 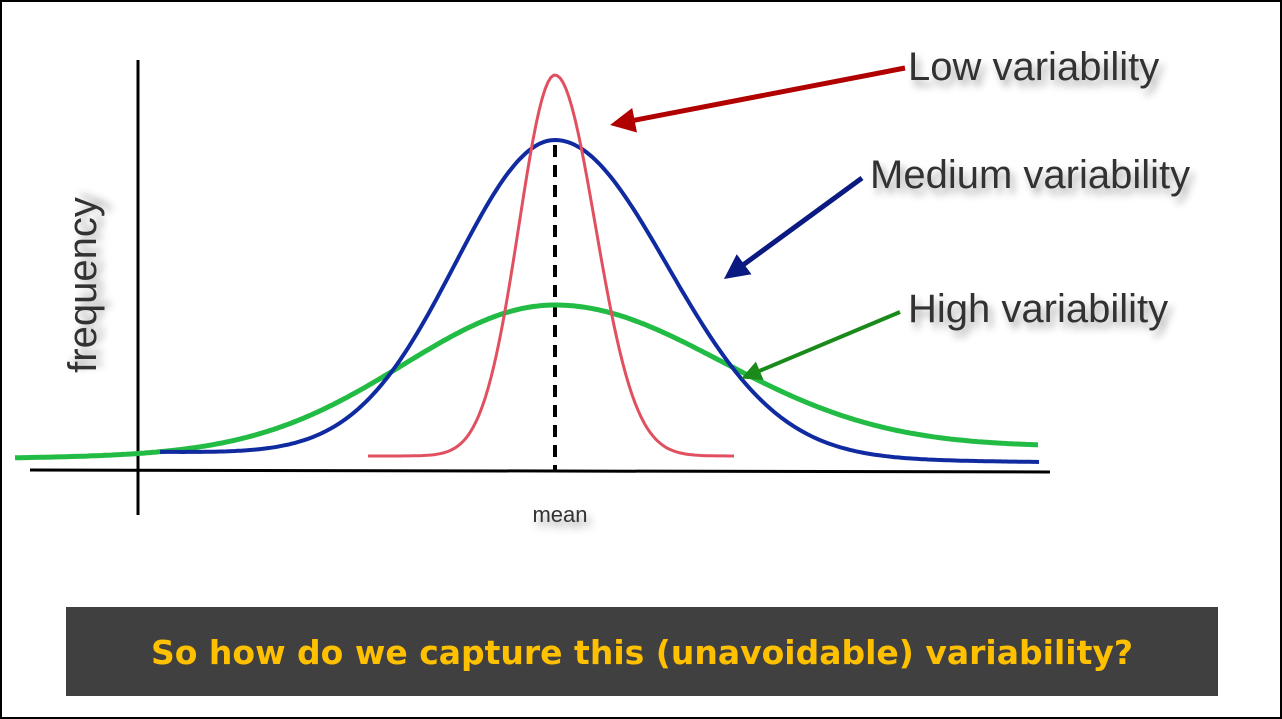 What do you see at coordinates (1033, 67) in the screenshot?
I see `low-label: Low variability` at bounding box center [1033, 67].